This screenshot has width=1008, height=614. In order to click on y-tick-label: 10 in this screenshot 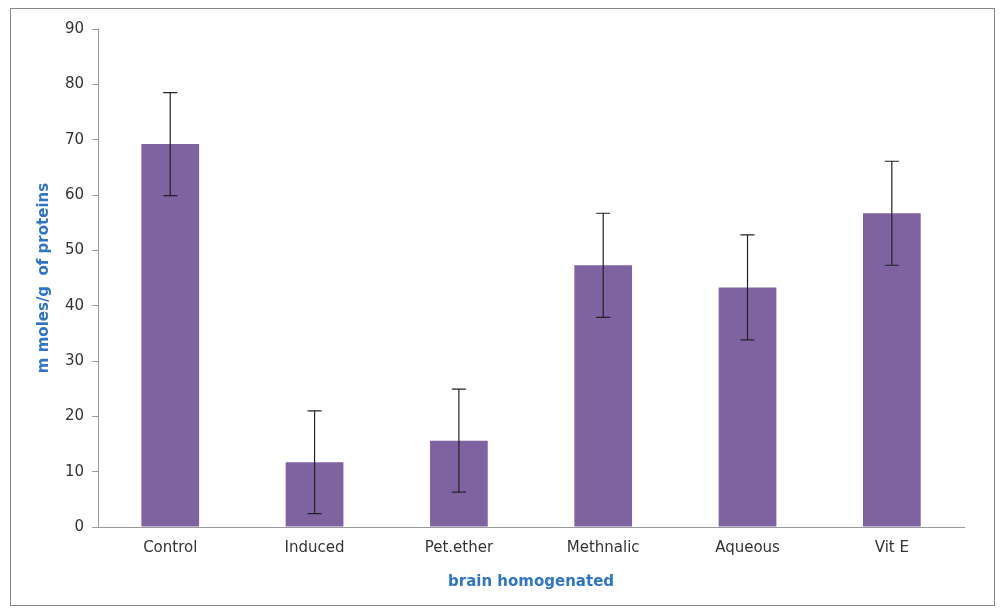, I will do `click(74, 470)`.